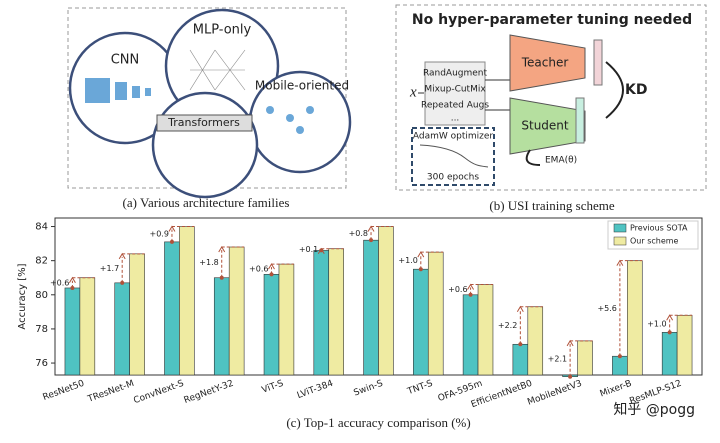 This screenshot has width=720, height=443. Describe the element at coordinates (453, 137) in the screenshot. I see `optimizer: AdamW optimizer` at that location.